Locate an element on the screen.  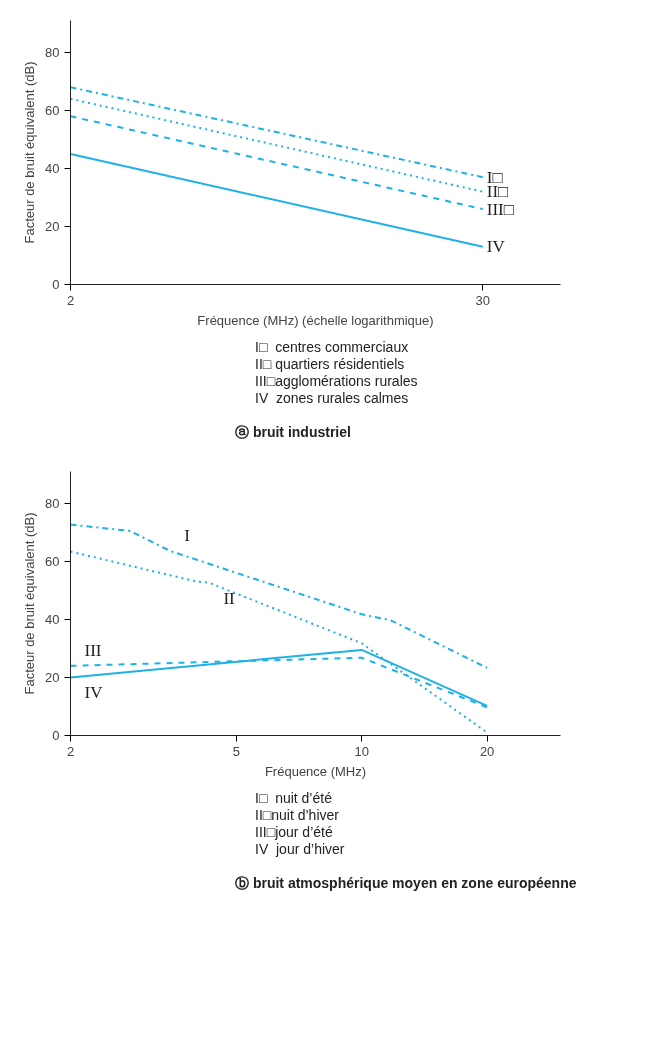
text: III□jour d’été is located at coordinates (294, 832).